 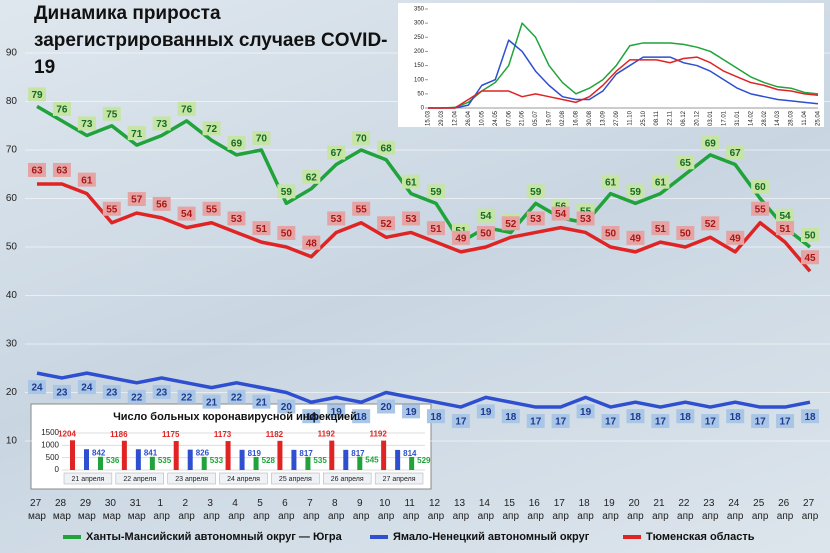 What do you see at coordinates (88, 479) in the screenshot?
I see `x-tick-label: 21 апреля` at bounding box center [88, 479].